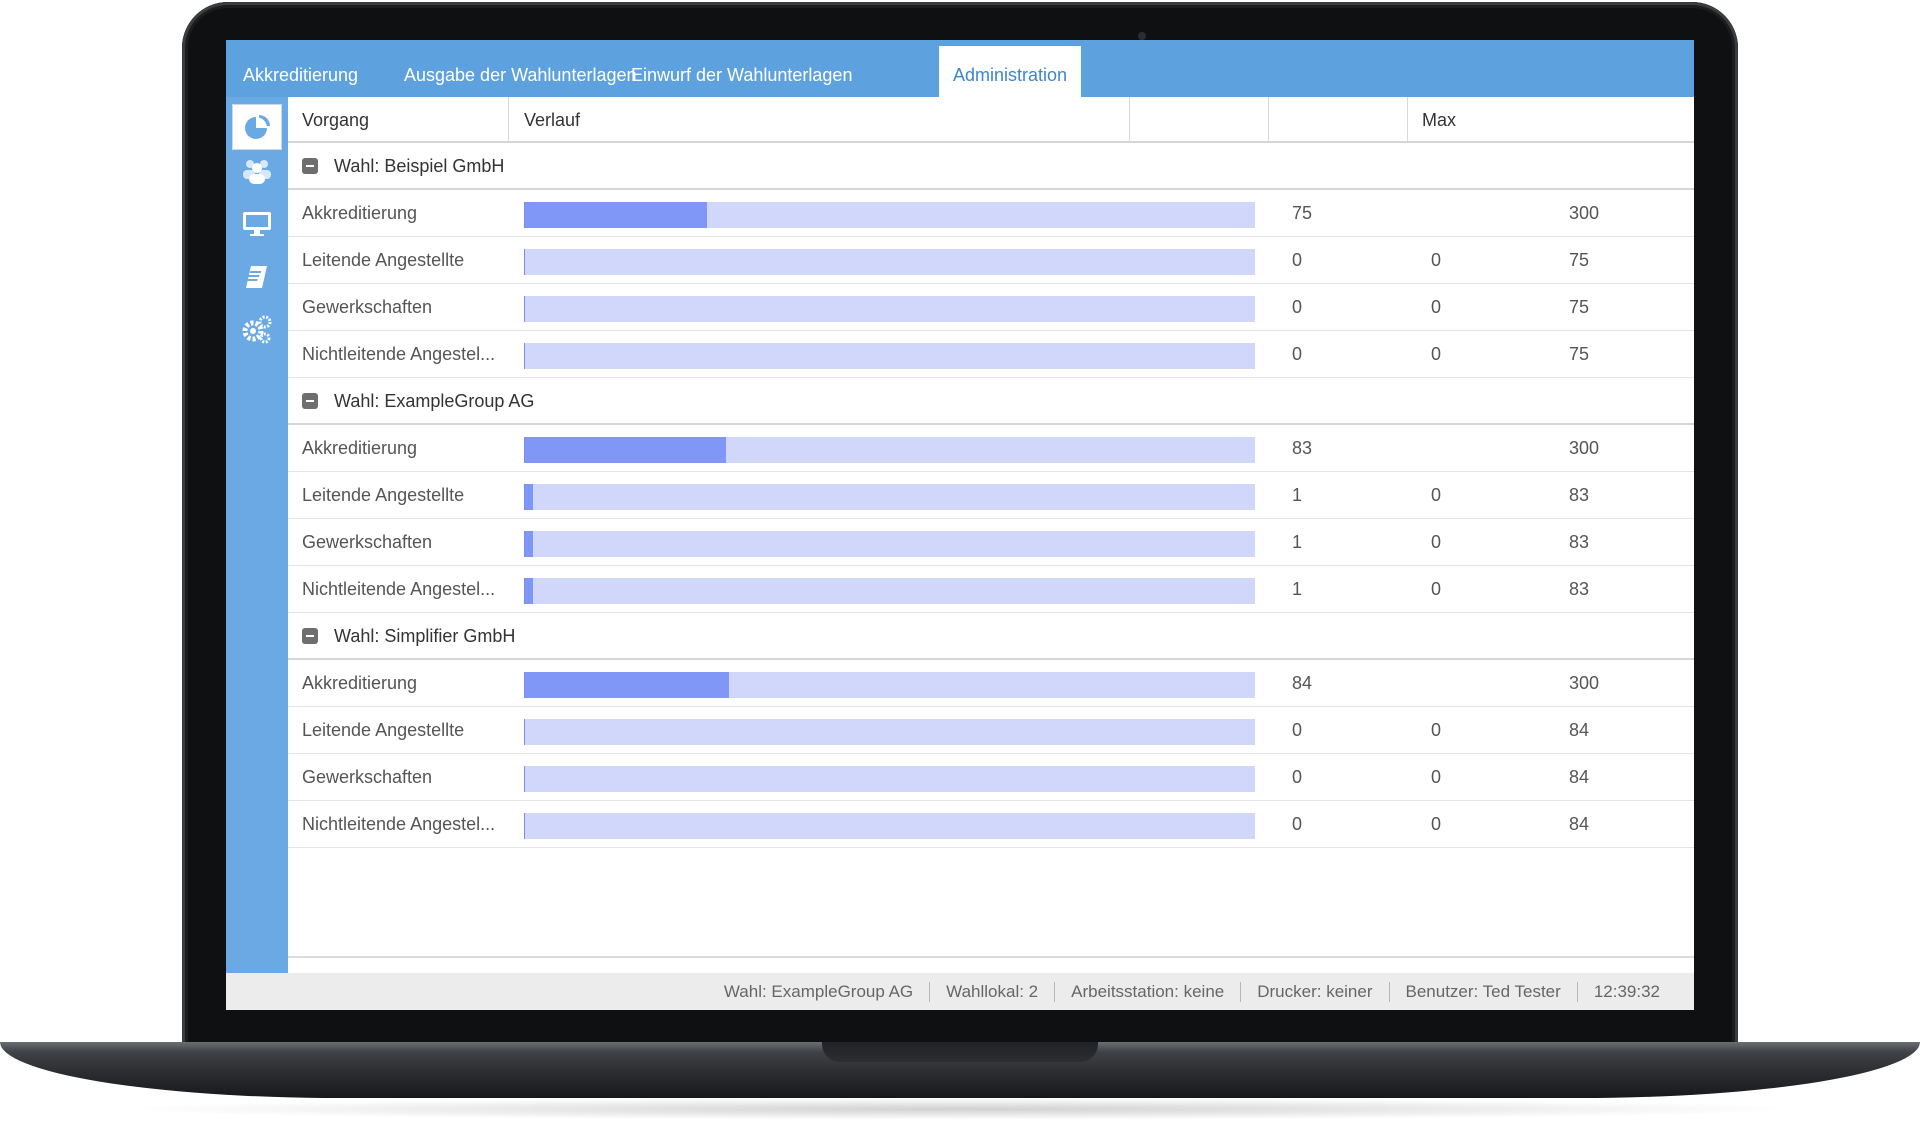  Describe the element at coordinates (1439, 120) in the screenshot. I see `column-header-max: Max` at that location.